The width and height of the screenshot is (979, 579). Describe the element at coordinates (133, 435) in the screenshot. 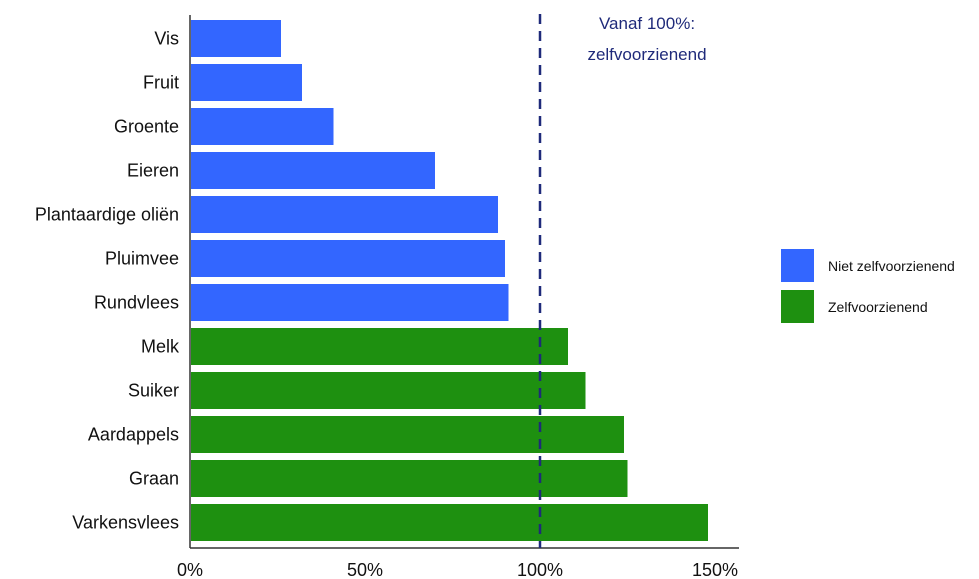

I see `category-label-aardappels: Aardappels` at that location.